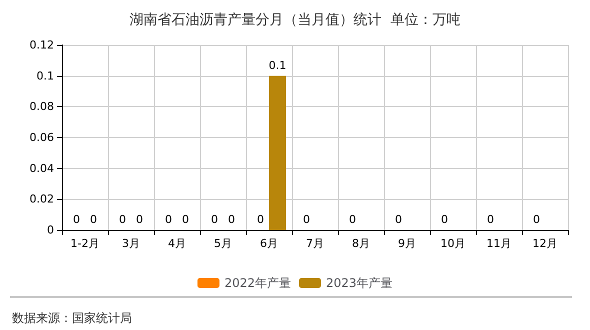 This screenshot has width=590, height=330. Describe the element at coordinates (85, 243) in the screenshot. I see `x-tick-label: 1-2月` at that location.